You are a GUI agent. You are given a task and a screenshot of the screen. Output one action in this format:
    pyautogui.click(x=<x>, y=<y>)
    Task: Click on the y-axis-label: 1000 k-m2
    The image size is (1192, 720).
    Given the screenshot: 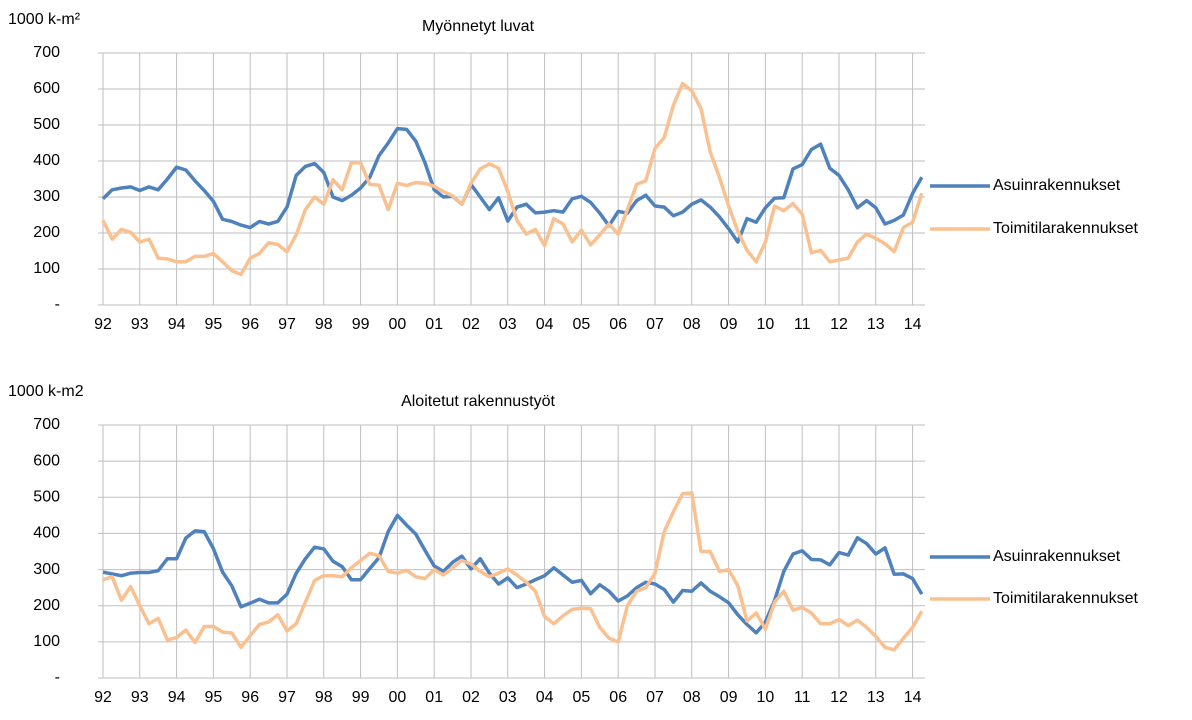 What is the action you would take?
    pyautogui.click(x=46, y=391)
    